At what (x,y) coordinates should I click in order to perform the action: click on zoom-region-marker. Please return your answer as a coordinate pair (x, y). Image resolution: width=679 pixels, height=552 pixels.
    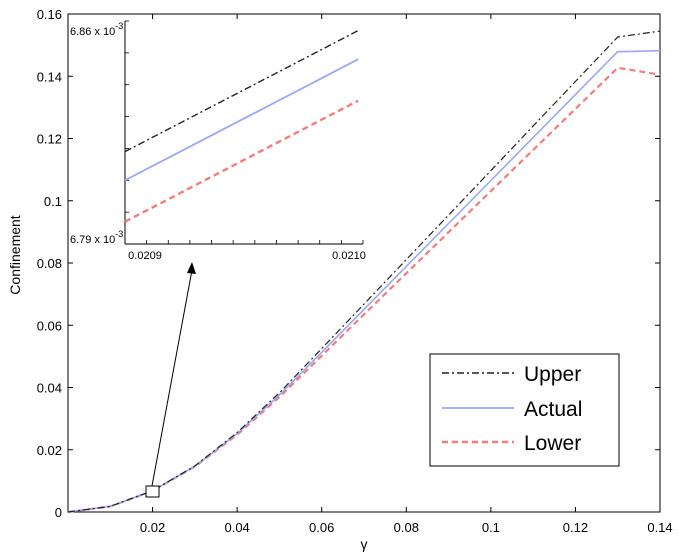
    Looking at the image, I should click on (152, 491).